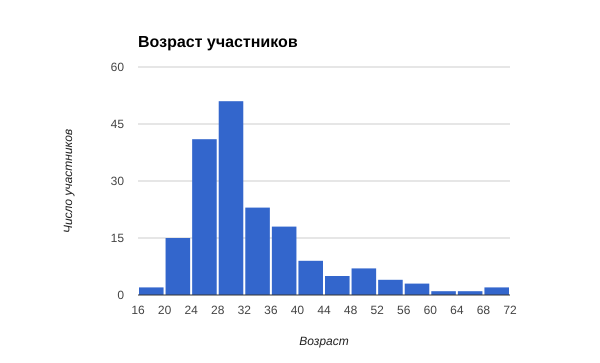 This screenshot has height=363, width=600. Describe the element at coordinates (404, 310) in the screenshot. I see `x-tick-label: 56` at that location.